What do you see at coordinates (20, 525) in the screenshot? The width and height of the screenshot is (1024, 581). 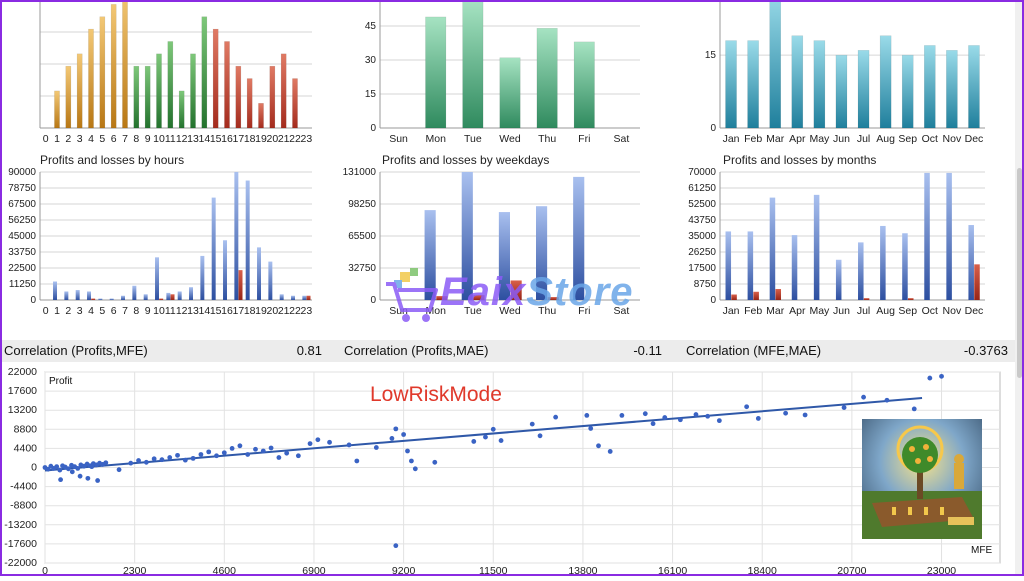 I see `y-tick-label: -13200` at bounding box center [20, 525].